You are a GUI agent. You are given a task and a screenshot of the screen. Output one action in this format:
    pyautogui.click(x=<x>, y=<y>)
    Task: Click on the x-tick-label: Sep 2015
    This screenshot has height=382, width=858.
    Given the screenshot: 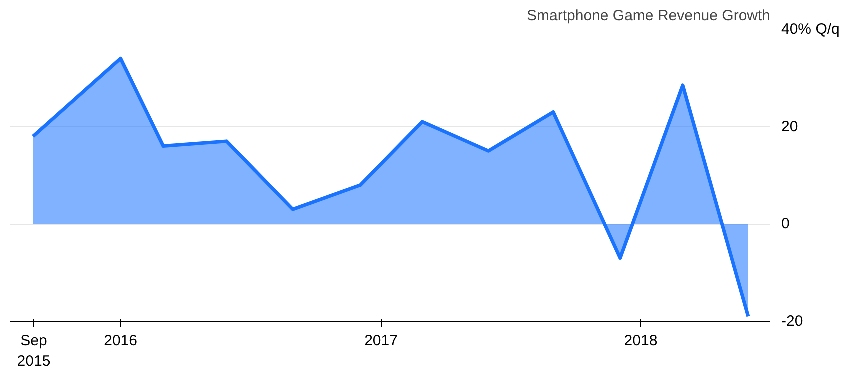 What is the action you would take?
    pyautogui.click(x=34, y=351)
    